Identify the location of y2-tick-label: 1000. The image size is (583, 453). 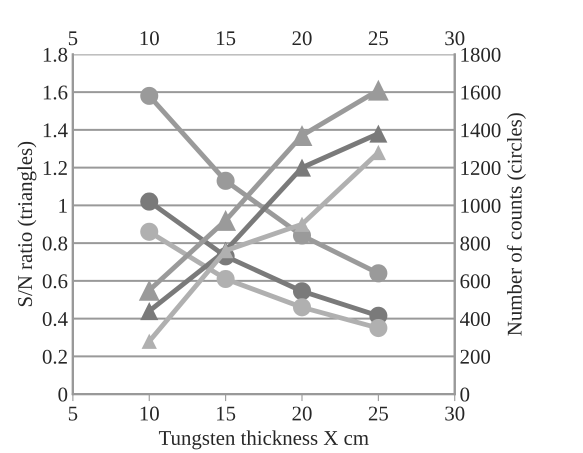
(480, 205).